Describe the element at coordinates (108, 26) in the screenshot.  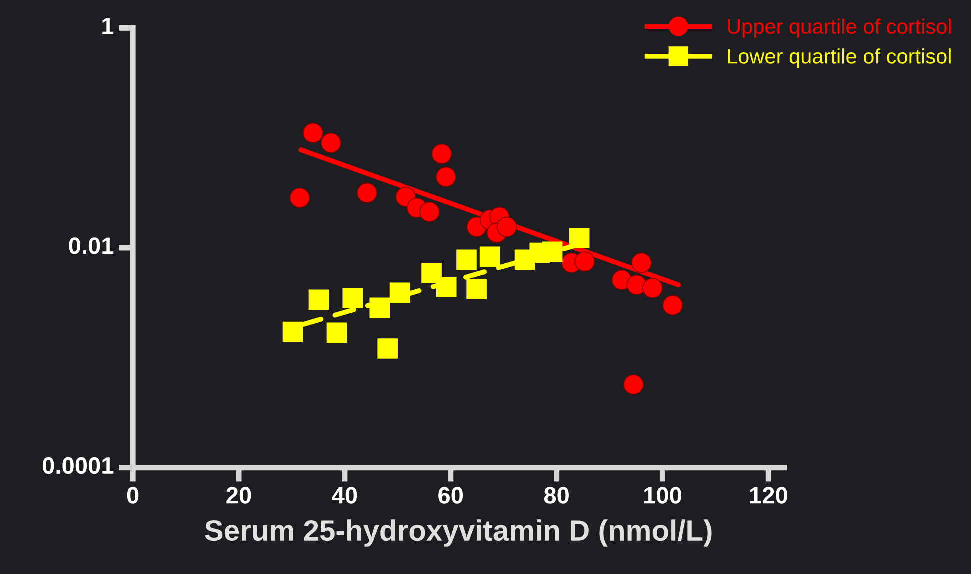
I see `y-tick-label: 1` at that location.